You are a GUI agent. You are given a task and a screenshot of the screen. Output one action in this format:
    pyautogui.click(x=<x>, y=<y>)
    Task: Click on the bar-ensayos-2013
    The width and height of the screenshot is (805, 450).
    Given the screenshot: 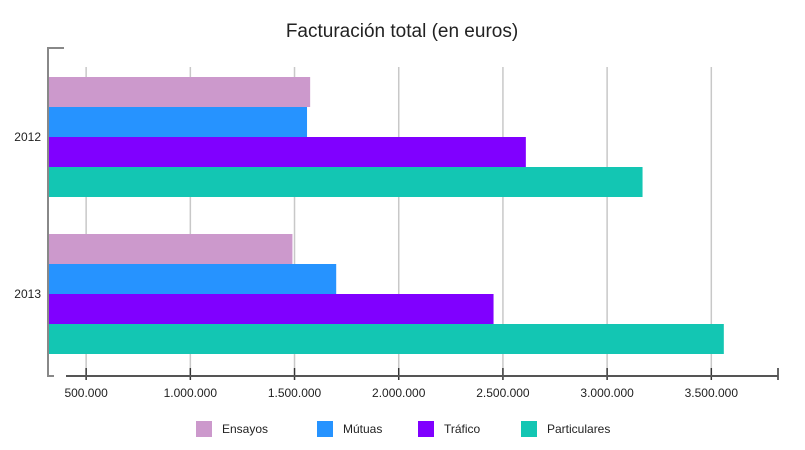 What is the action you would take?
    pyautogui.click(x=171, y=249)
    